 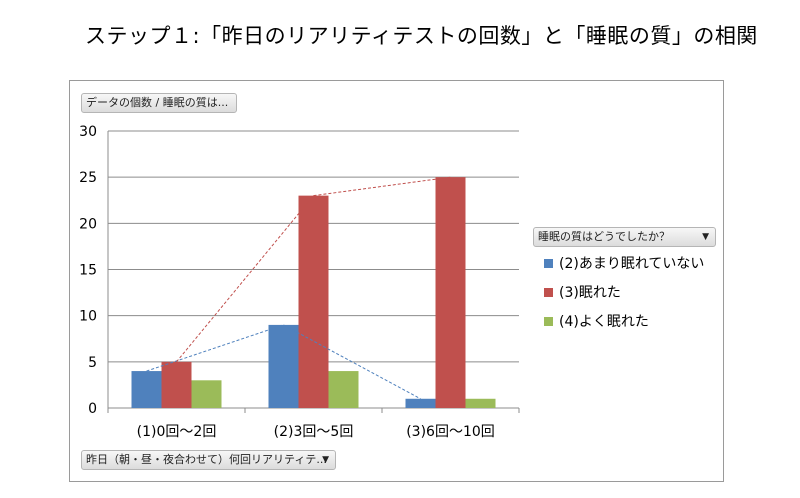 I want to click on legend-label: (2)あまり眠れていない, so click(x=632, y=264).